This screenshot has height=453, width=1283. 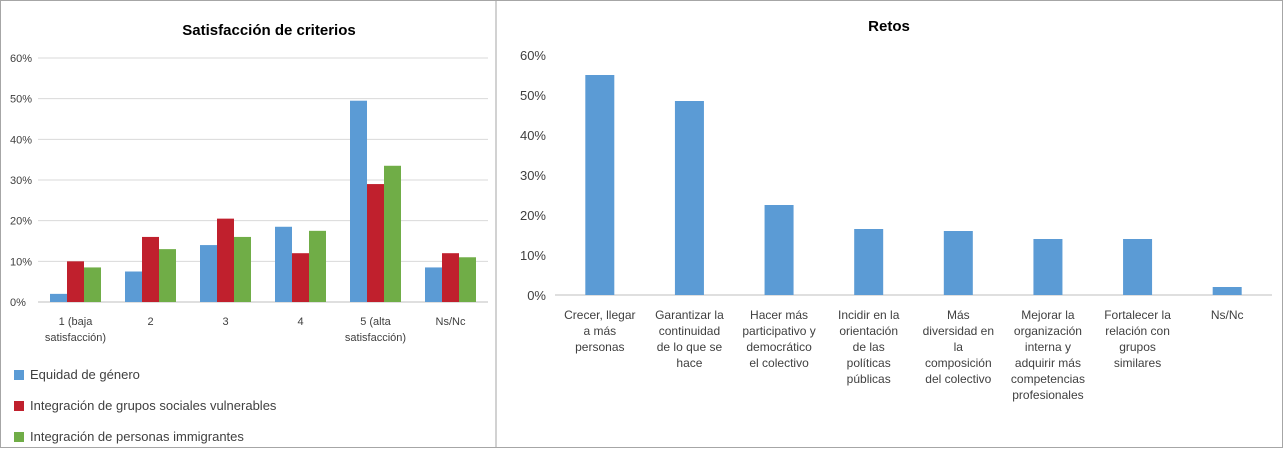 What do you see at coordinates (533, 215) in the screenshot?
I see `chart2-y-tick: 20%` at bounding box center [533, 215].